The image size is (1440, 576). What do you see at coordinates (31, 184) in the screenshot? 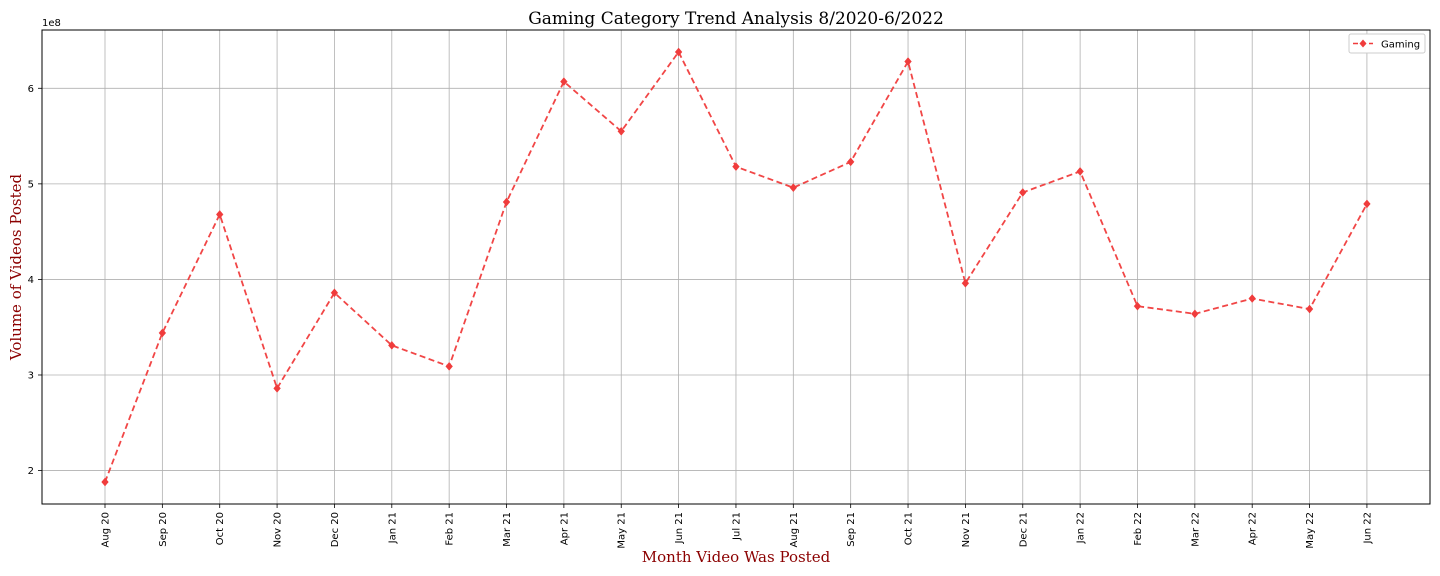
I see `y-tick-label: 5` at bounding box center [31, 184].